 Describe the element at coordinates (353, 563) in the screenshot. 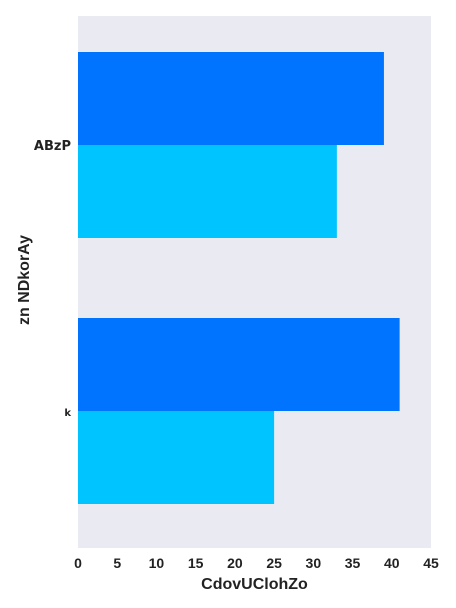

I see `x-tick-label: 35` at that location.